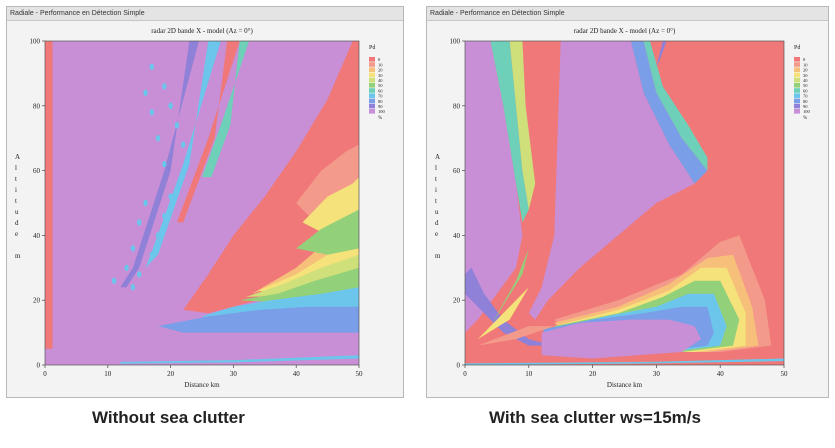 This screenshot has height=448, width=835. What do you see at coordinates (465, 374) in the screenshot?
I see `x-tick-label: 0` at bounding box center [465, 374].